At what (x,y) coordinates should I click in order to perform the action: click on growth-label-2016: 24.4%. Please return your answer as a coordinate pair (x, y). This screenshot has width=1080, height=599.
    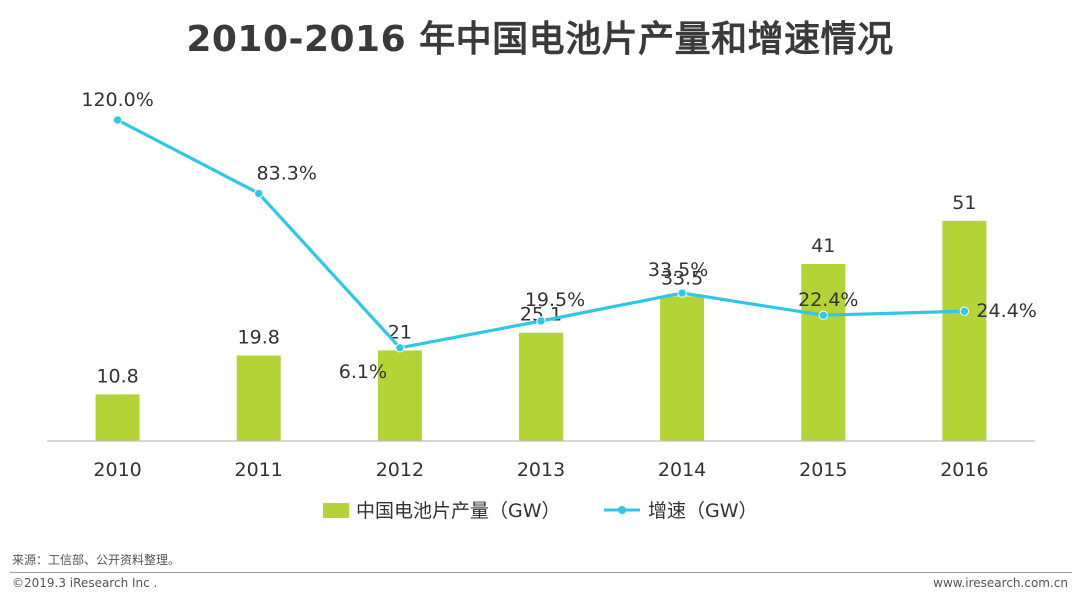
    Looking at the image, I should click on (1006, 311).